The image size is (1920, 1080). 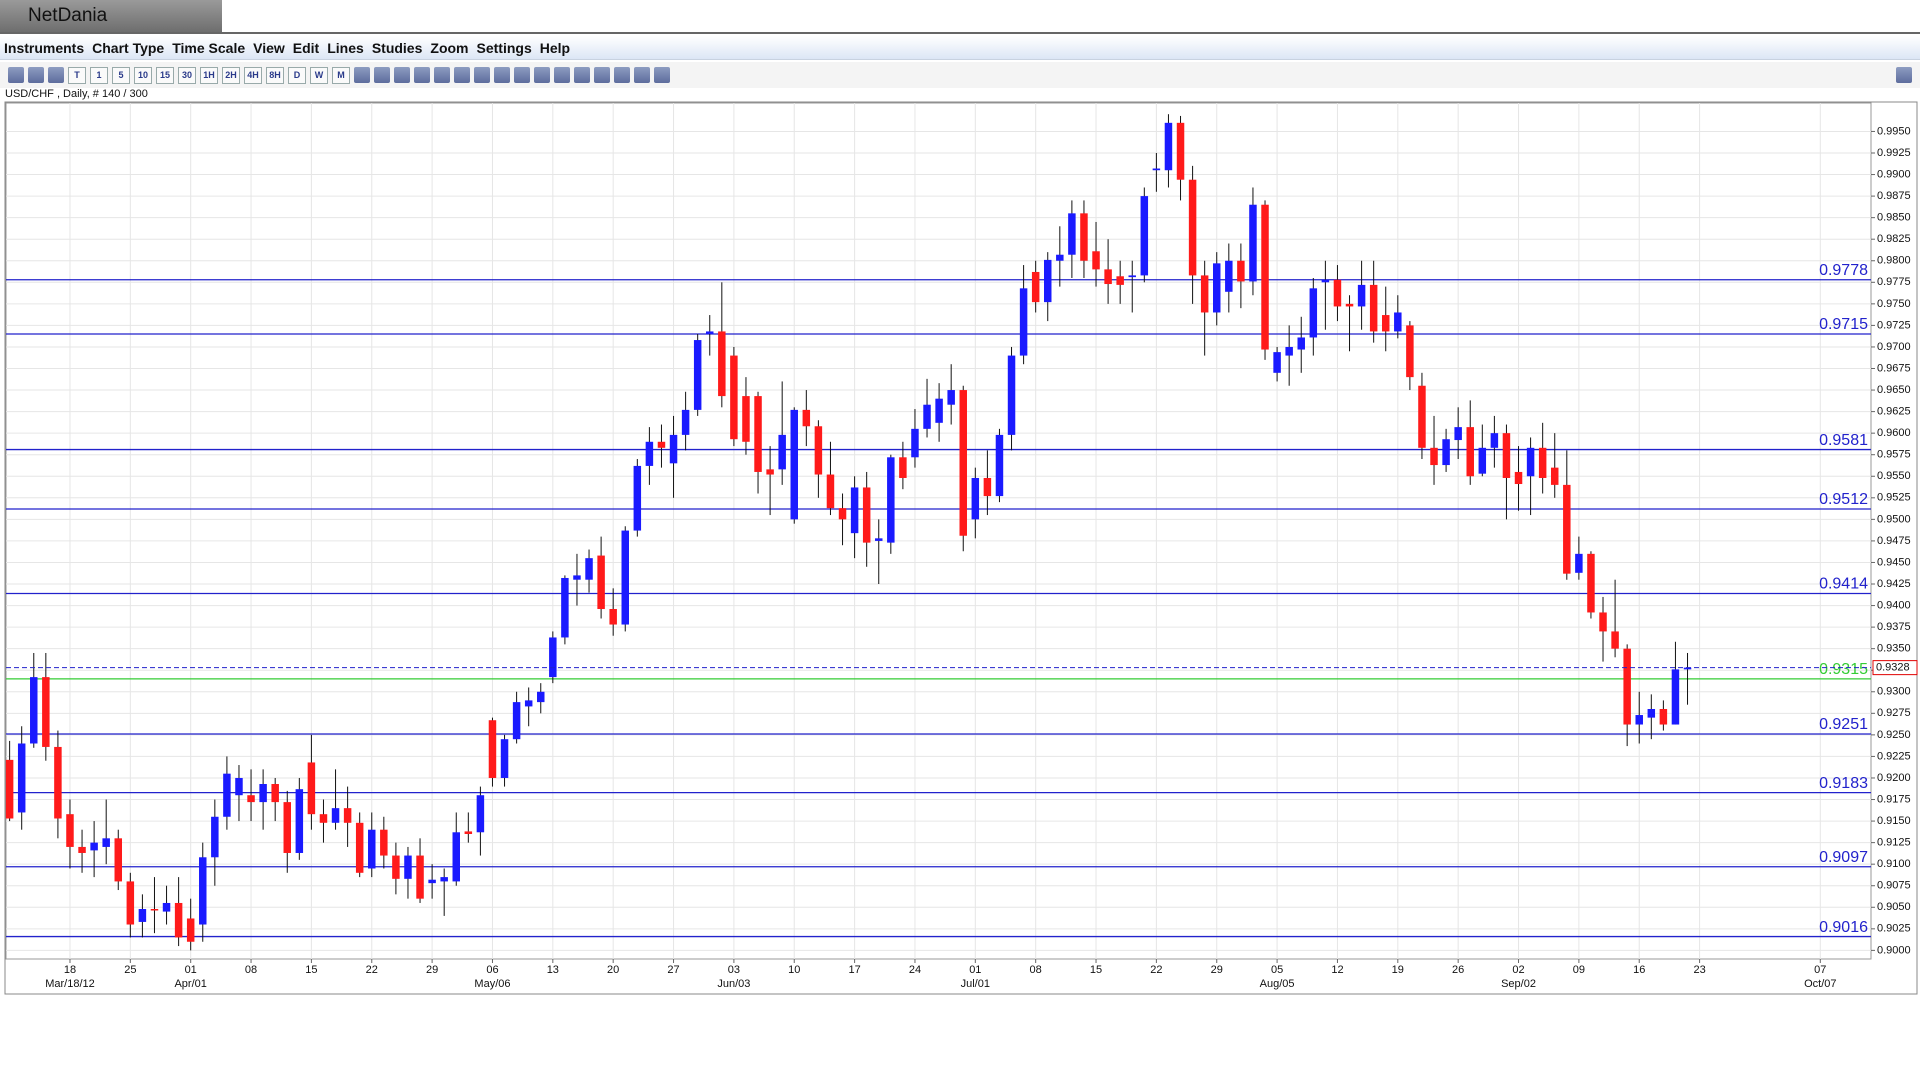 I want to click on interval-button: 2H, so click(x=231, y=75).